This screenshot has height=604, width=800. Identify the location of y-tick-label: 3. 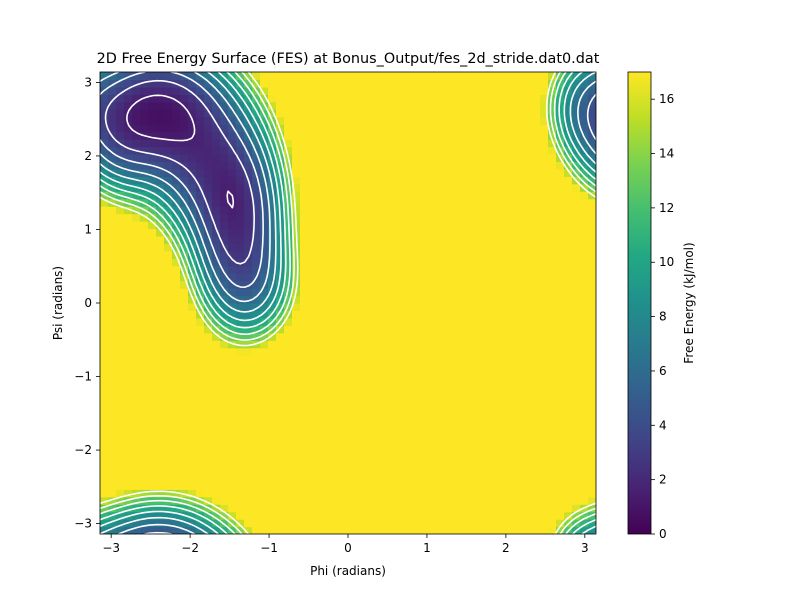
(88, 82).